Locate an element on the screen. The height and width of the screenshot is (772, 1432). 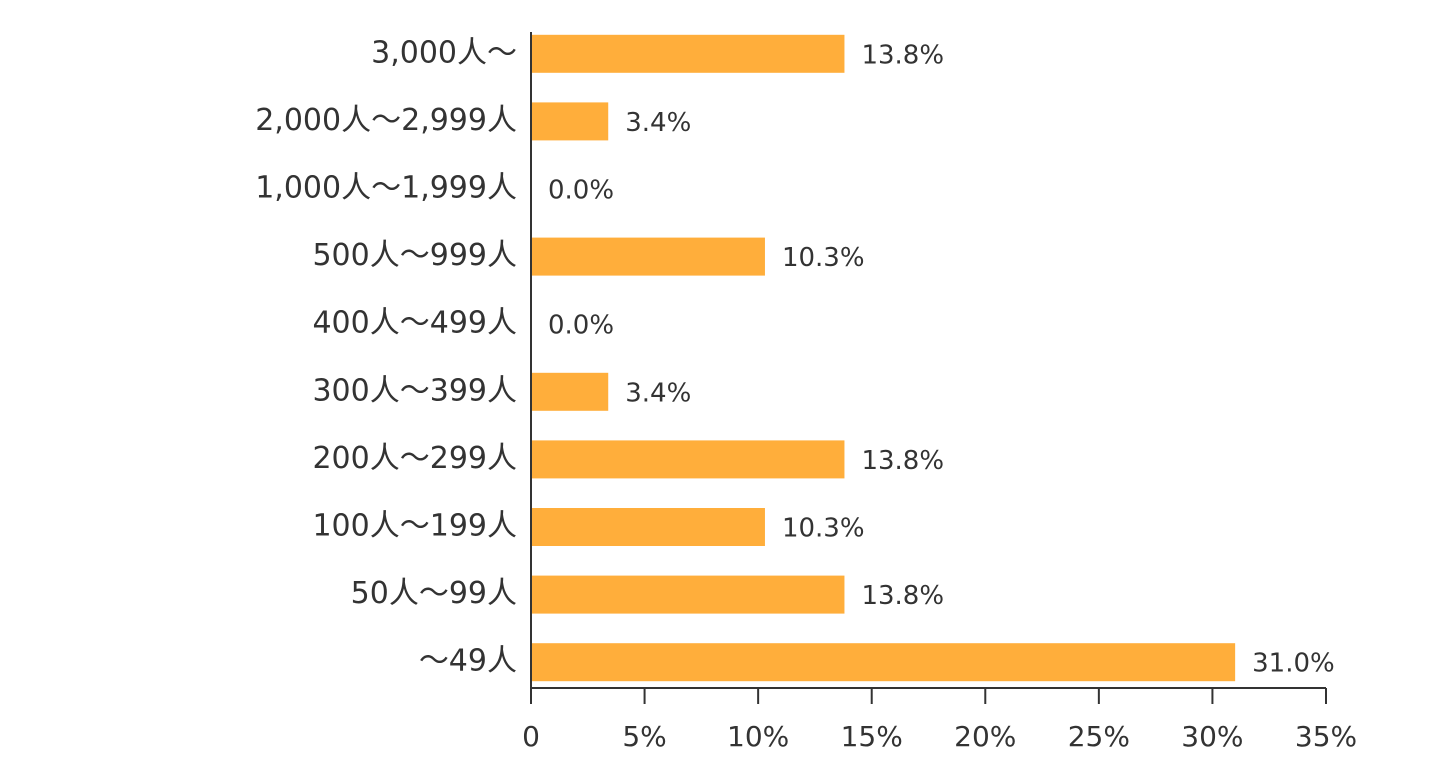
category-label: 3,000人～ is located at coordinates (444, 52).